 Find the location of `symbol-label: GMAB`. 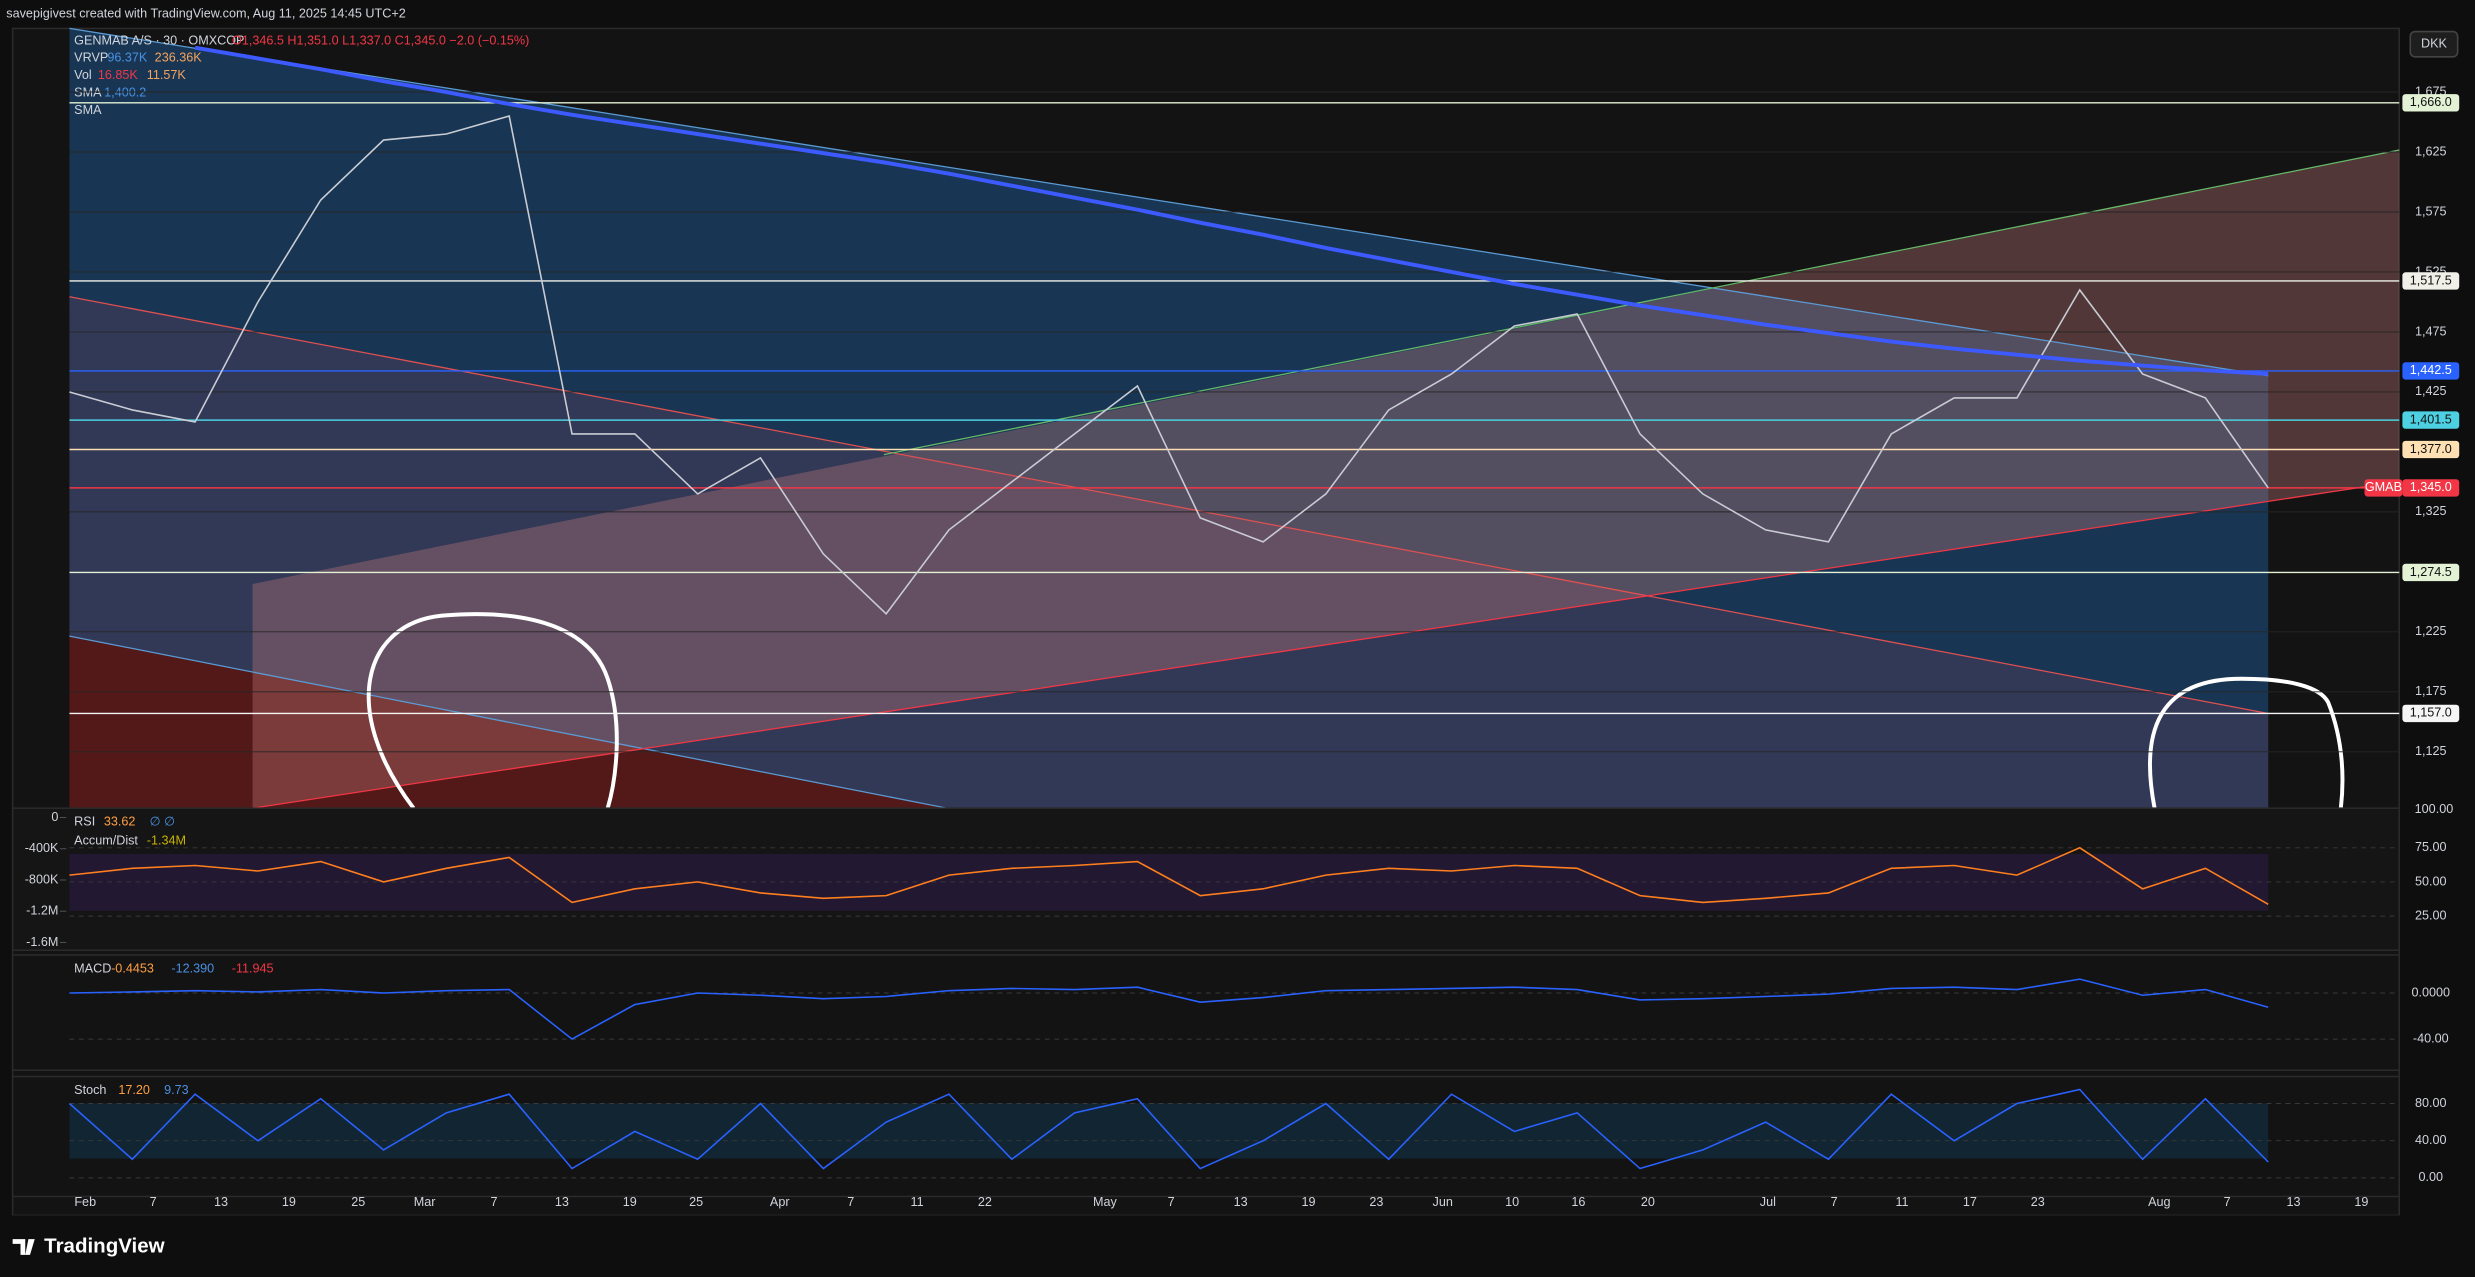

symbol-label: GMAB is located at coordinates (2383, 487).